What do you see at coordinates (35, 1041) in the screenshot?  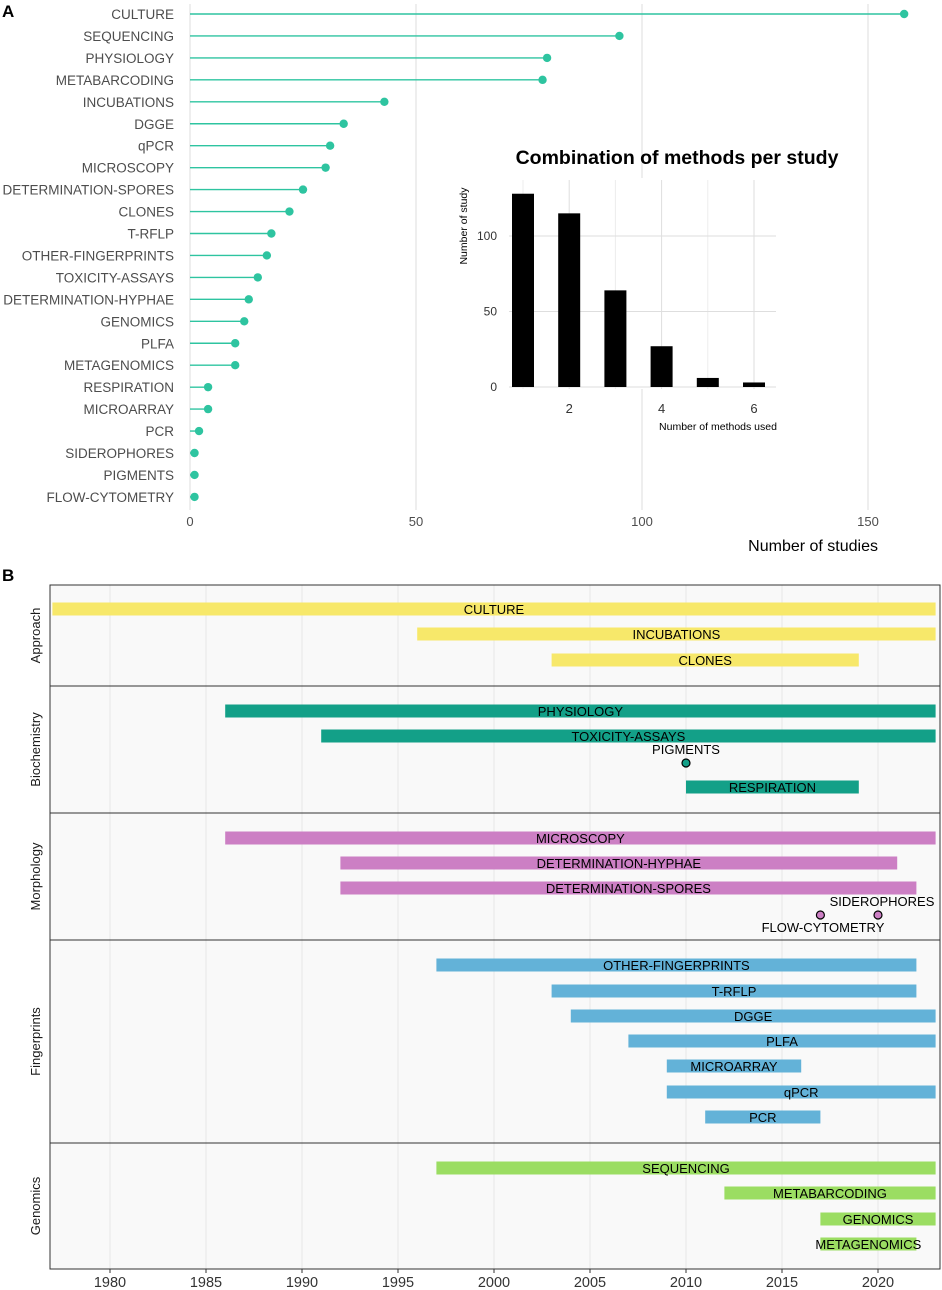 I see `facet-strip-label: Fingerprints` at bounding box center [35, 1041].